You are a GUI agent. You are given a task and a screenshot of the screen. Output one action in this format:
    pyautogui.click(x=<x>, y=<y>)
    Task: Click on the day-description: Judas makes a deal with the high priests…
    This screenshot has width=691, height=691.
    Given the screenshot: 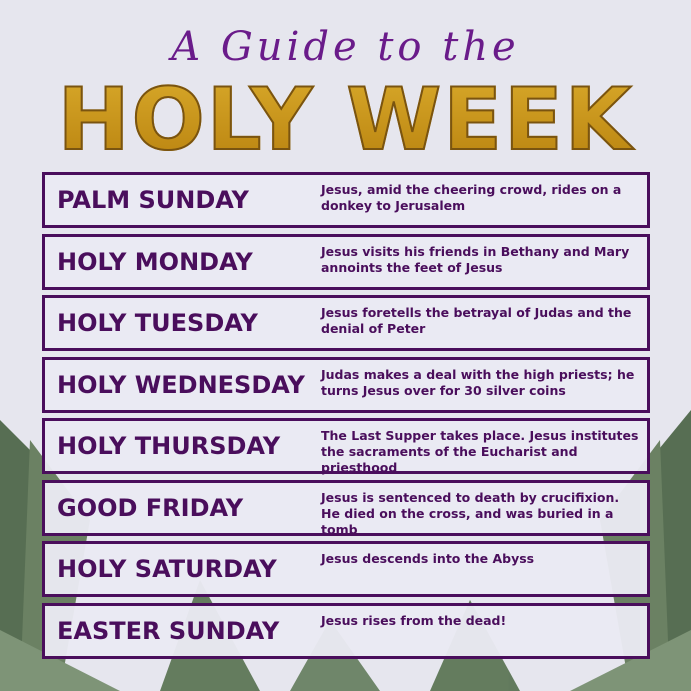 What is the action you would take?
    pyautogui.click(x=478, y=382)
    